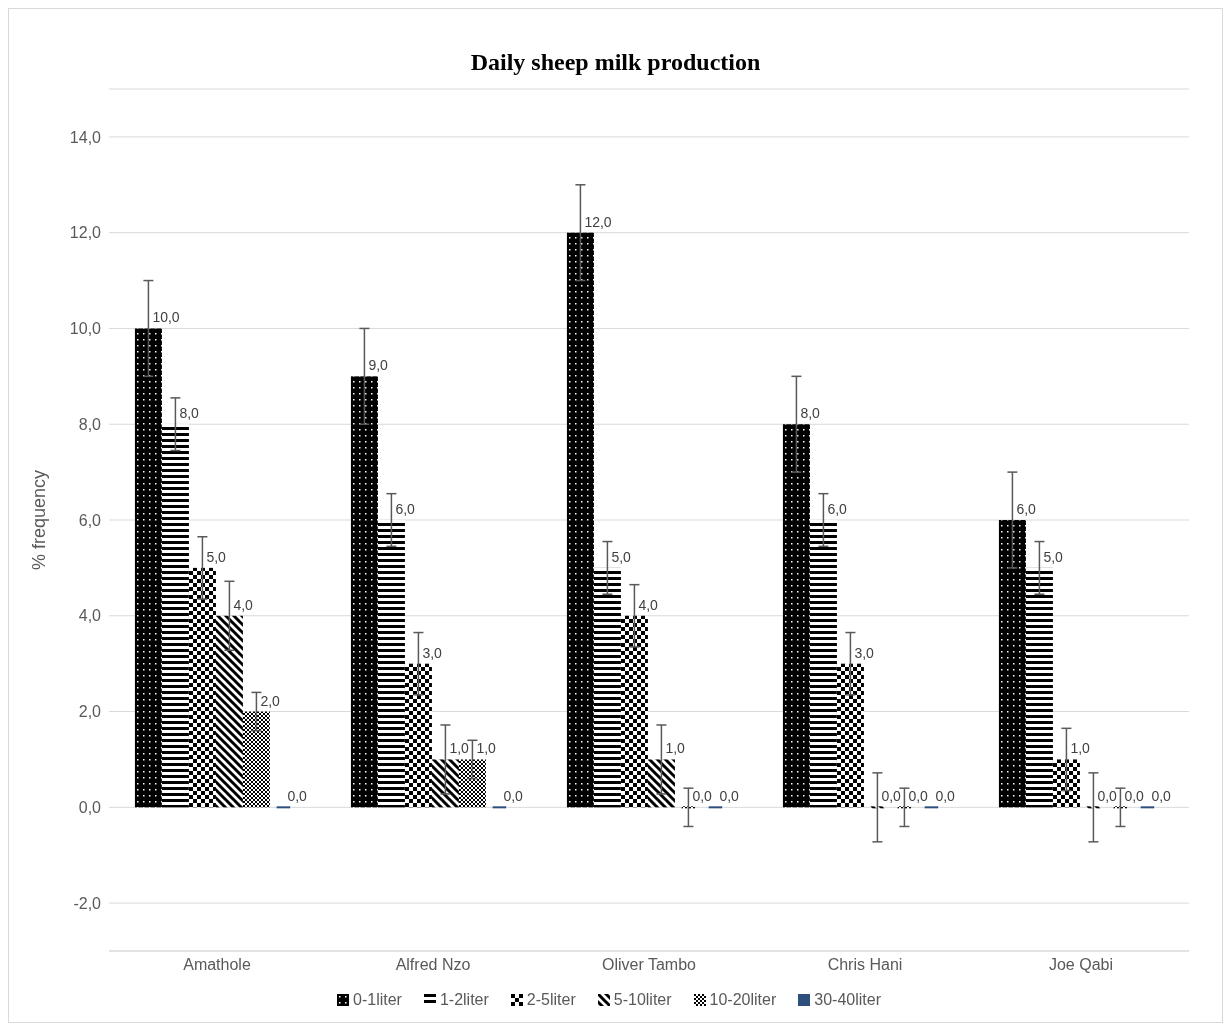  What do you see at coordinates (378, 365) in the screenshot?
I see `data-label: 9,0` at bounding box center [378, 365].